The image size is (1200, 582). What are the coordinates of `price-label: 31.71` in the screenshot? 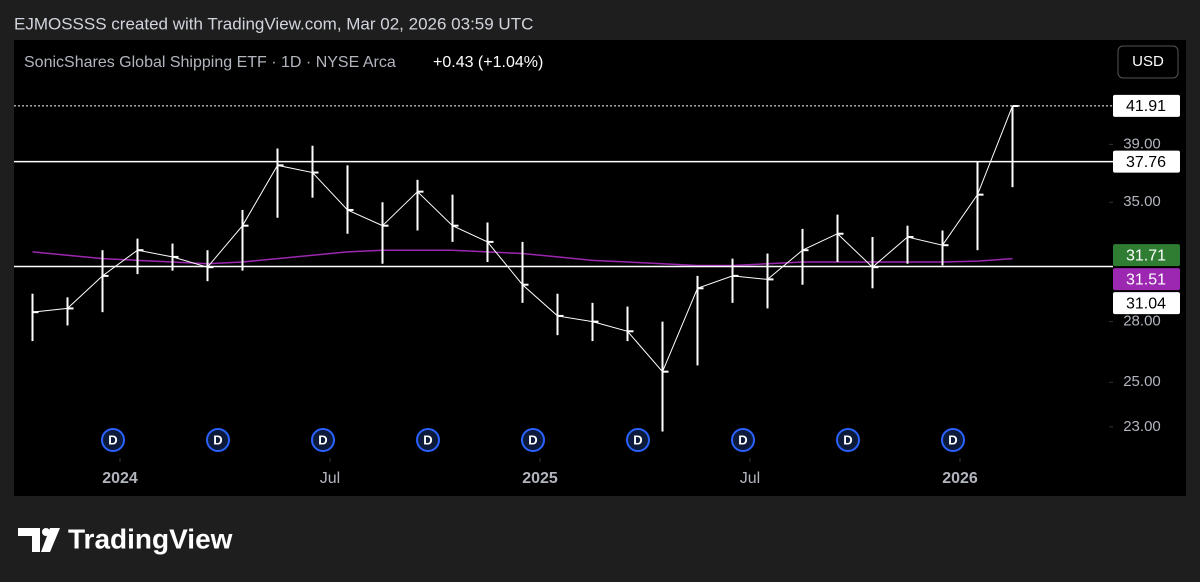 It's located at (1146, 255).